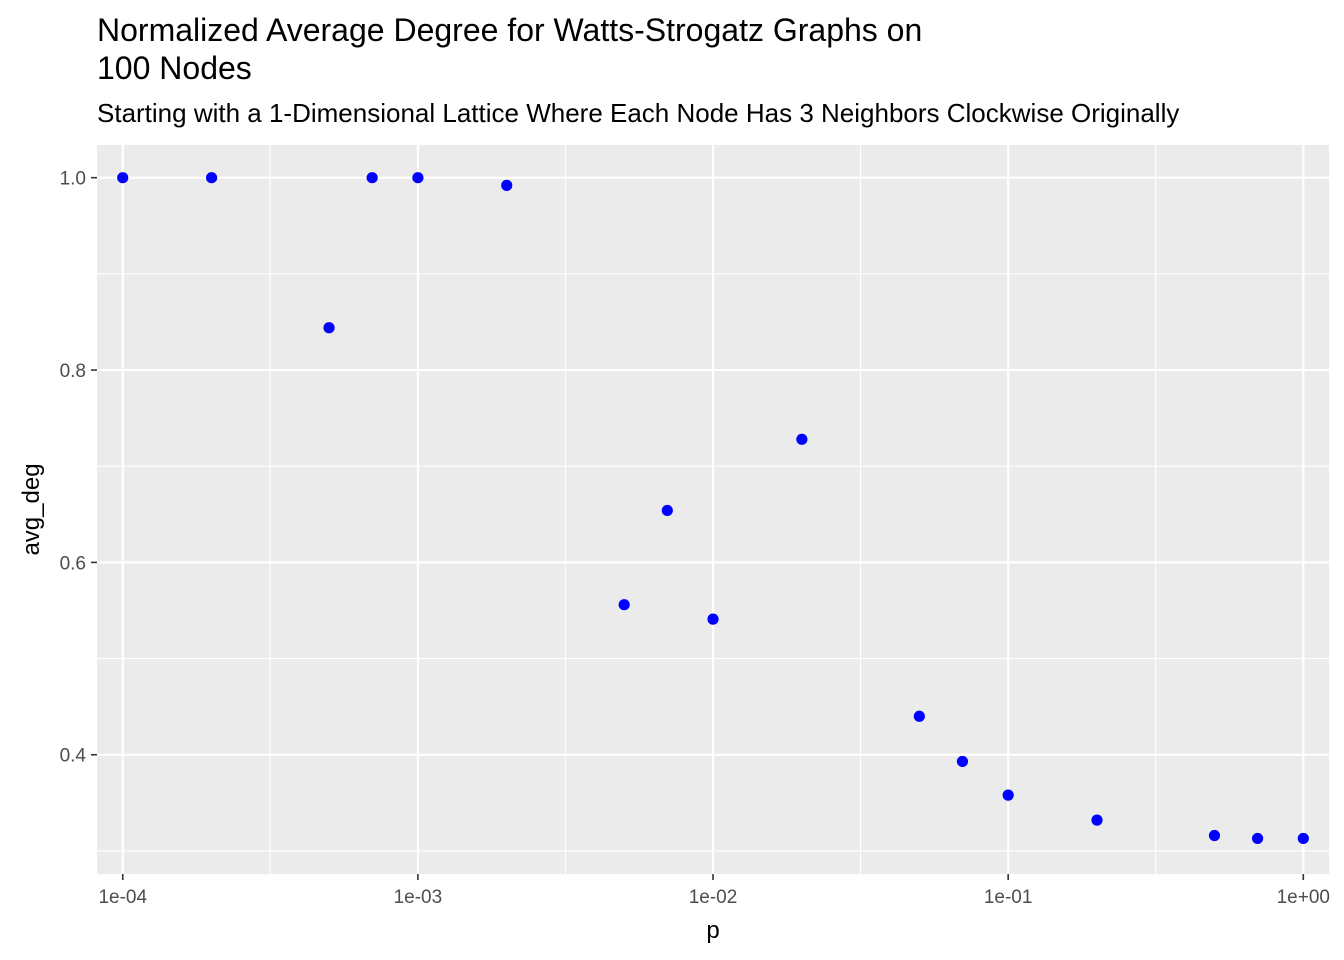  What do you see at coordinates (73, 179) in the screenshot?
I see `y-tick-label-3: 1.0` at bounding box center [73, 179].